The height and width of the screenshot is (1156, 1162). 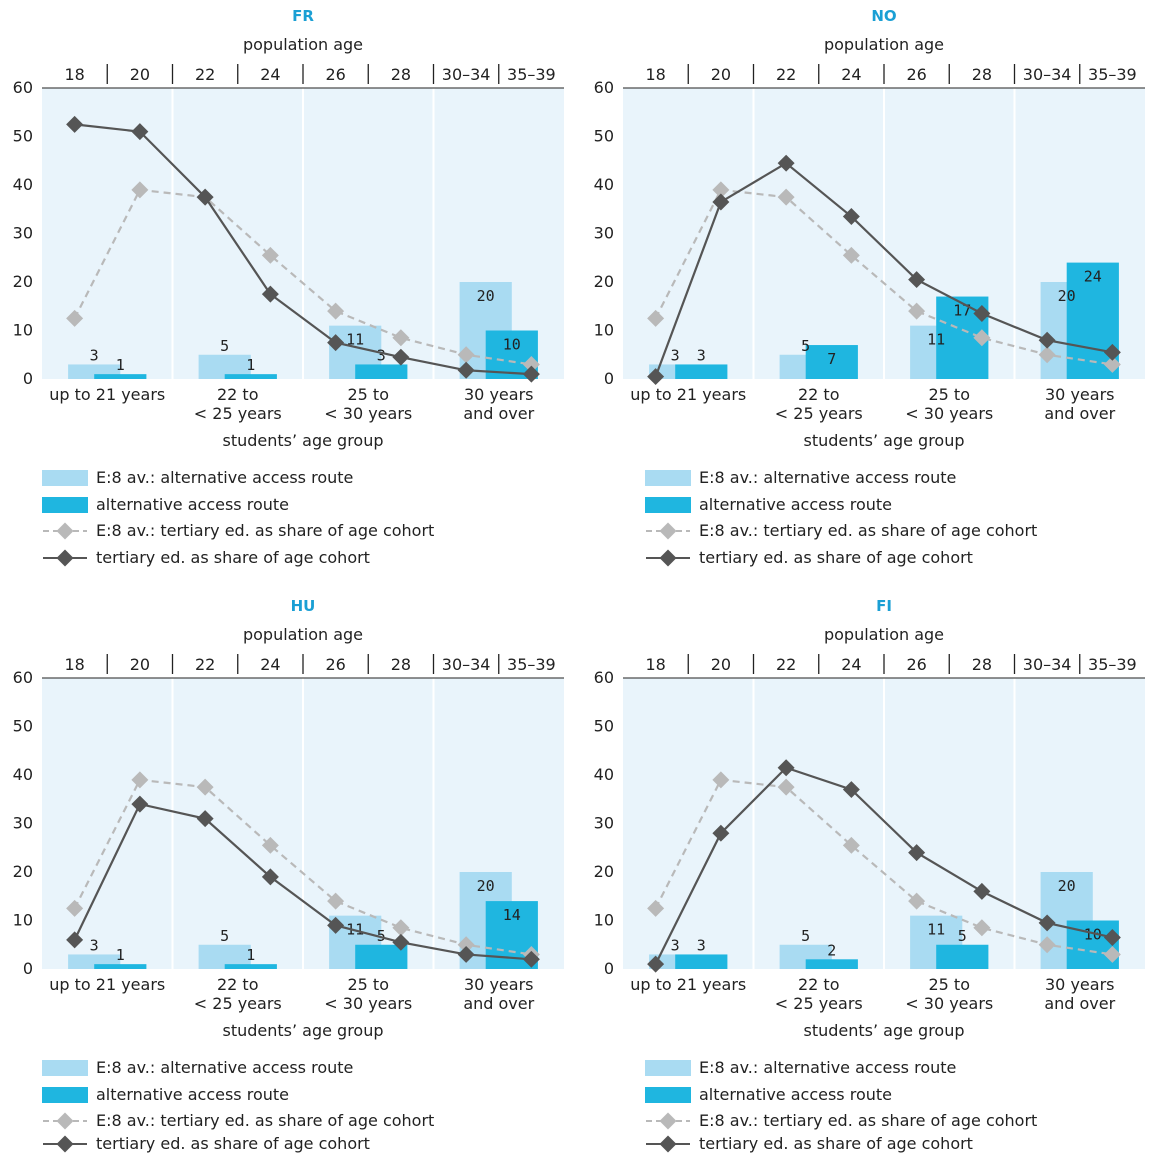 What do you see at coordinates (949, 1003) in the screenshot?
I see `group-label: < 30 years` at bounding box center [949, 1003].